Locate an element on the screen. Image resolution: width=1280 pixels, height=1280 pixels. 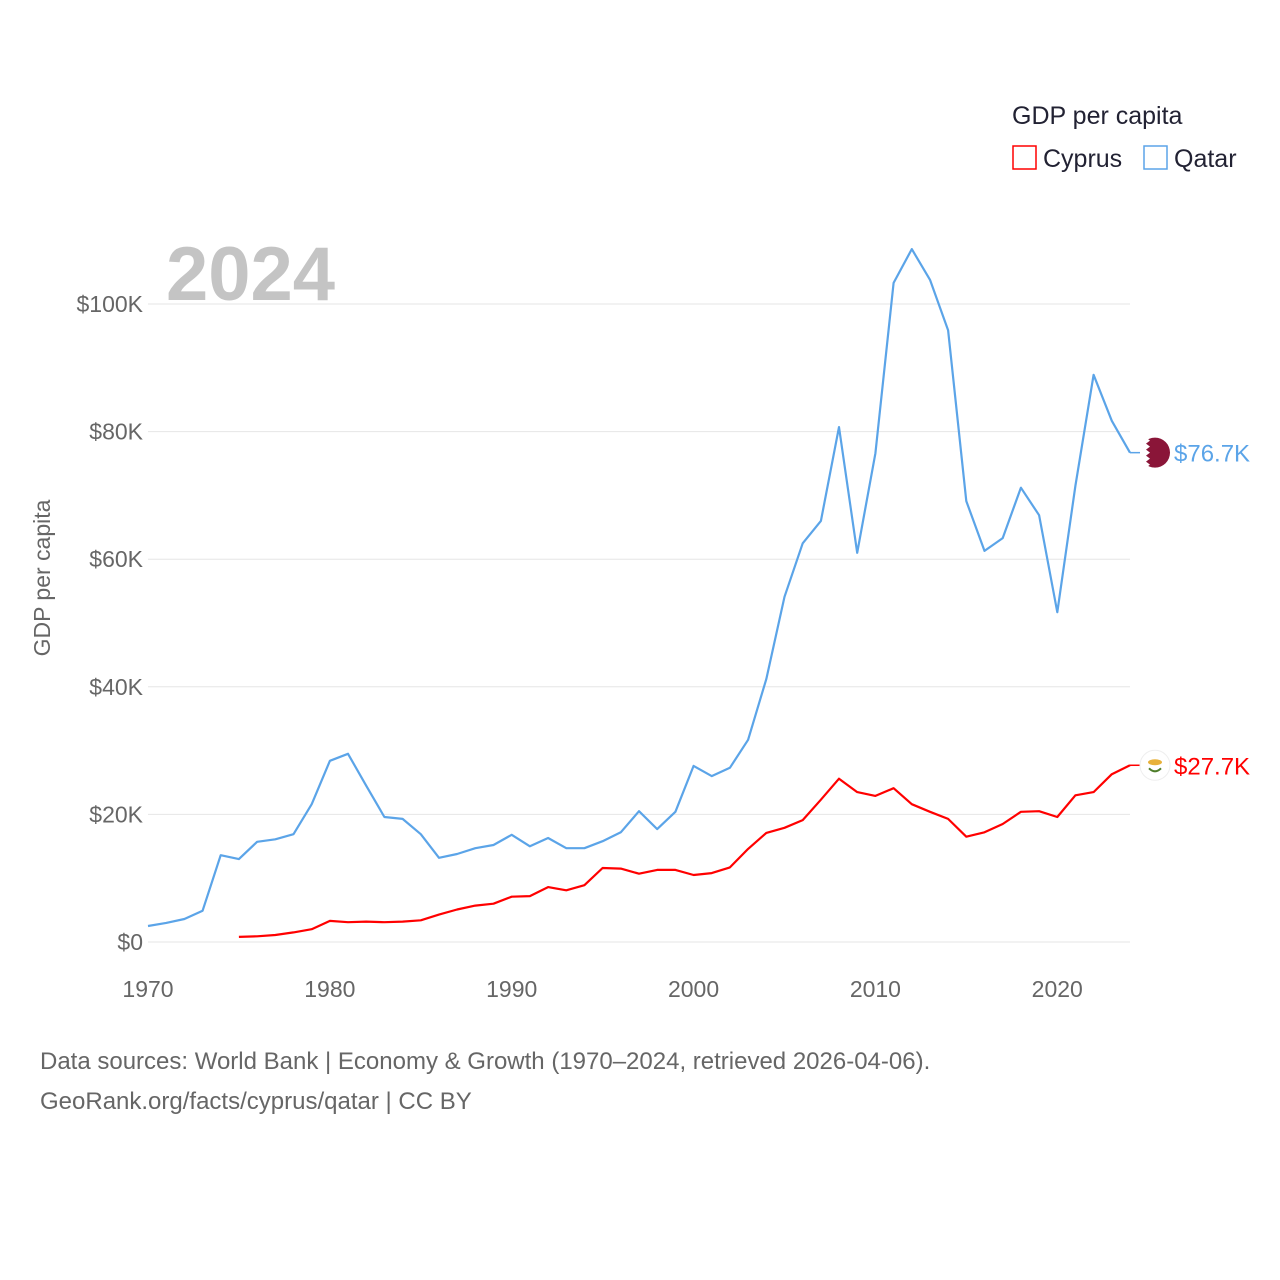
legend-item-qatar: Qatar is located at coordinates (1190, 159).